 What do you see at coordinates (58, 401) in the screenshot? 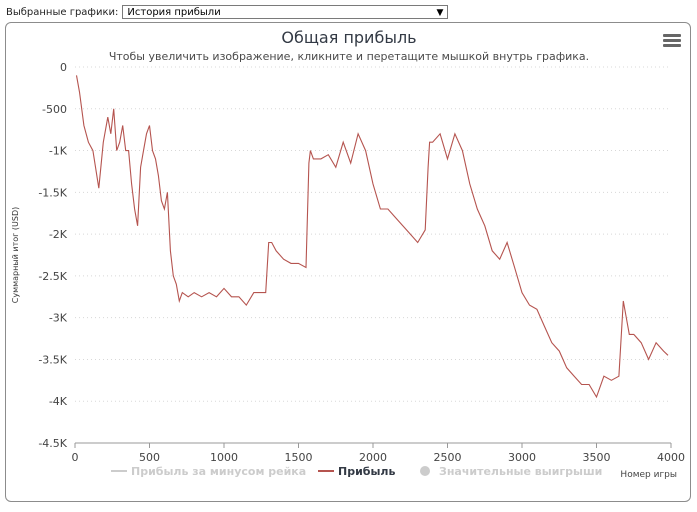
I see `y-tick-label: -4K` at bounding box center [58, 401].